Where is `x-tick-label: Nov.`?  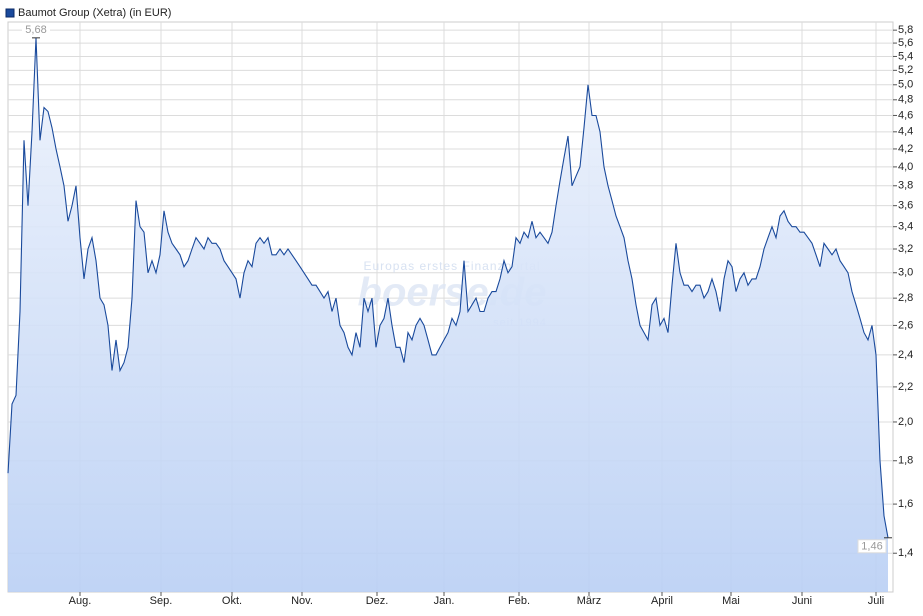
x-tick-label: Nov. is located at coordinates (302, 601).